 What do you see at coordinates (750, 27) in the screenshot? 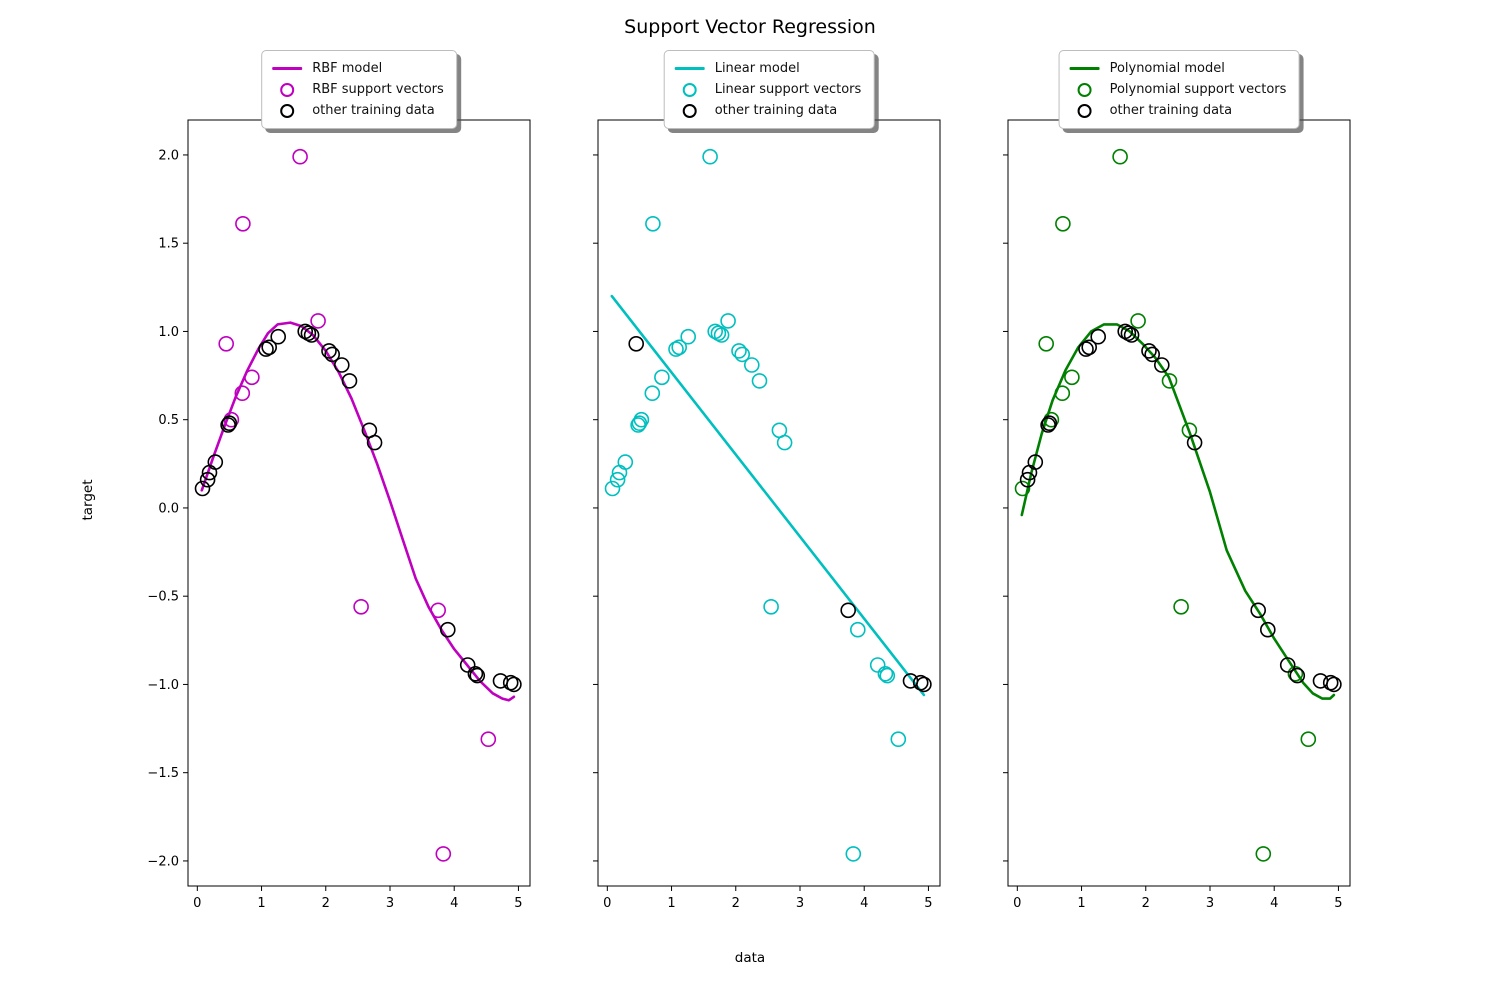
I see `figure-title: Support Vector Regression` at bounding box center [750, 27].